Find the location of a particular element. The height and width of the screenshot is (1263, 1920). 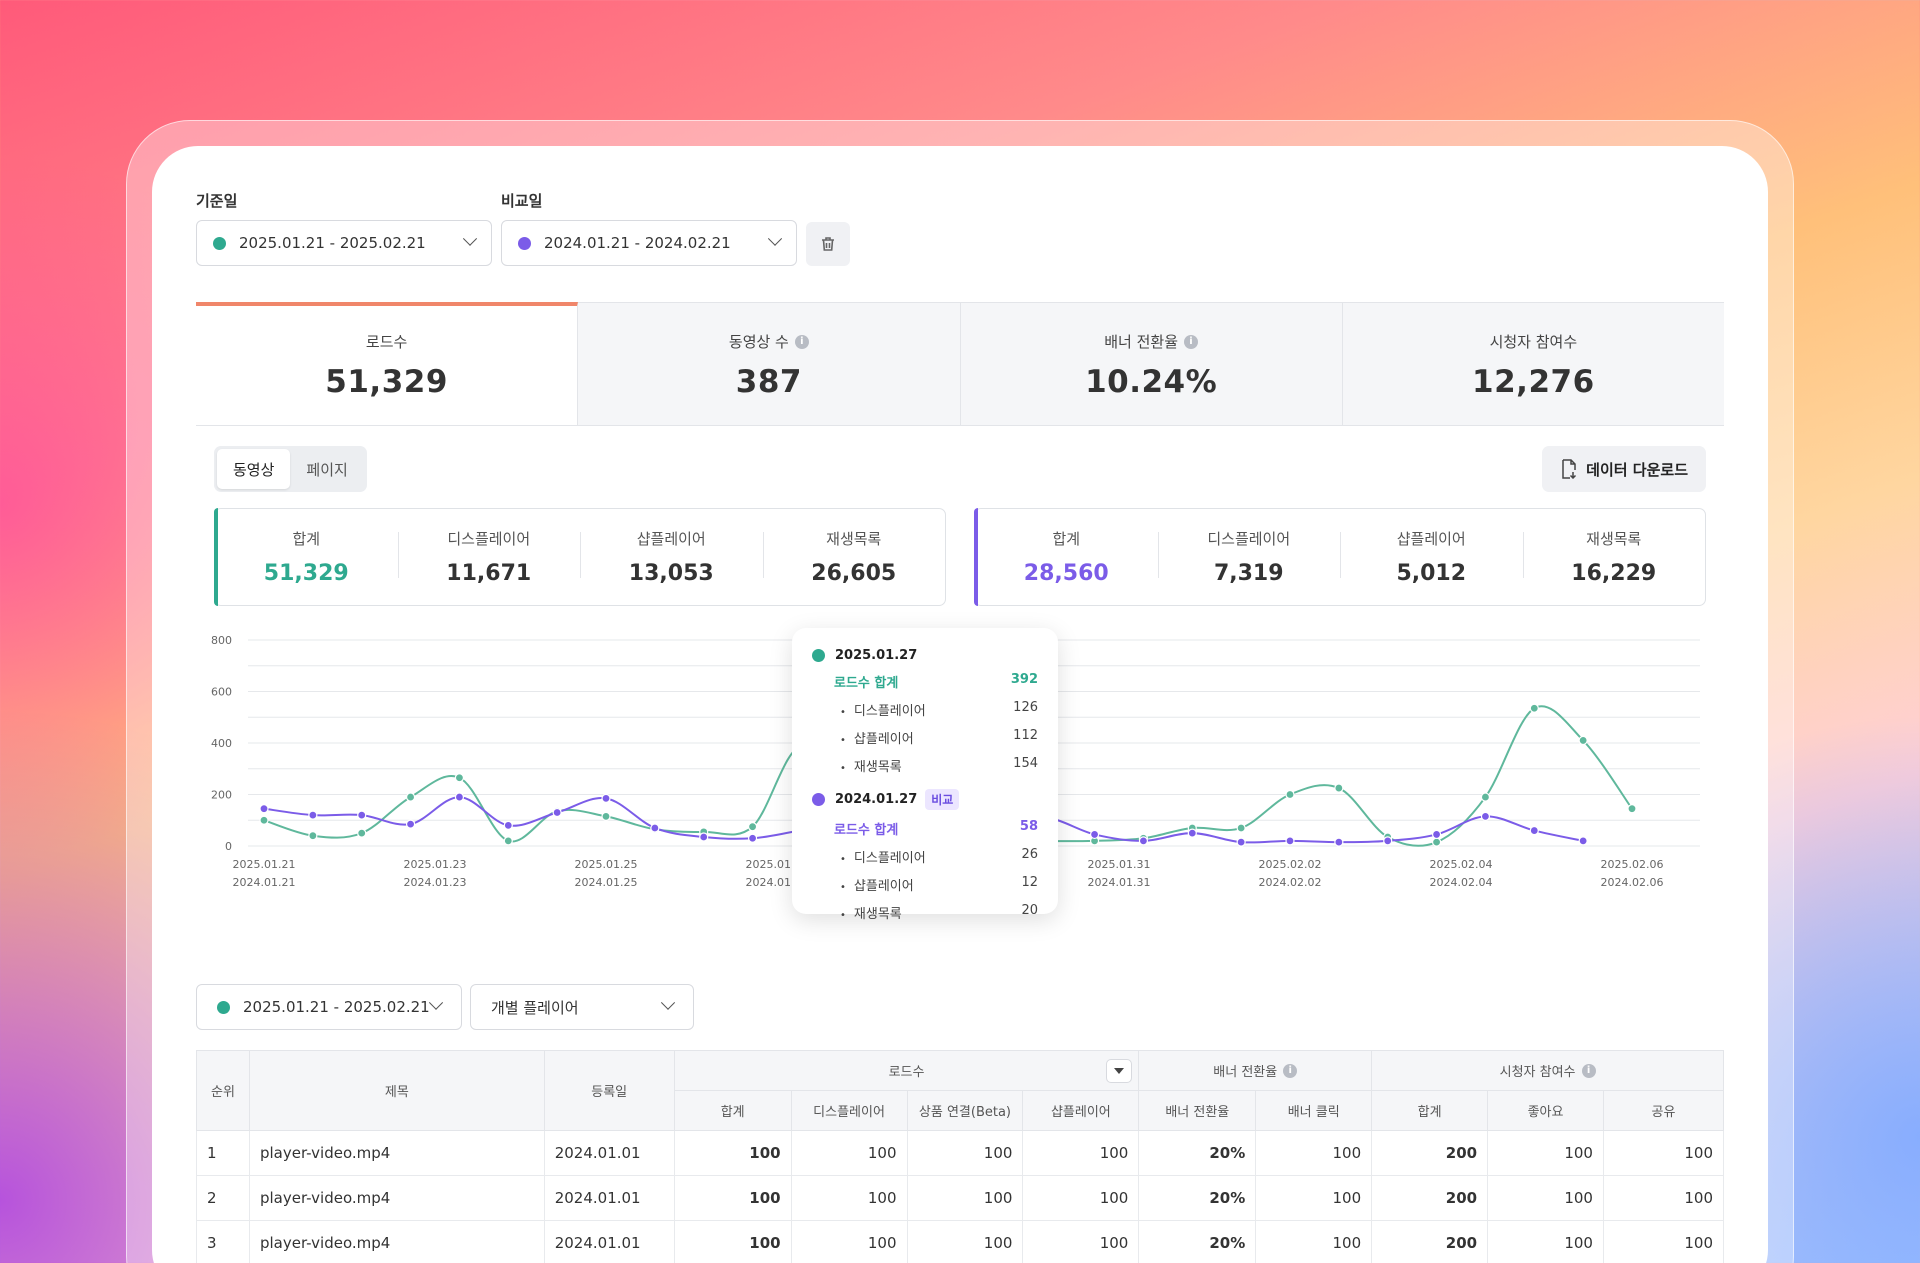

y-tick-label: 0 is located at coordinates (228, 846).